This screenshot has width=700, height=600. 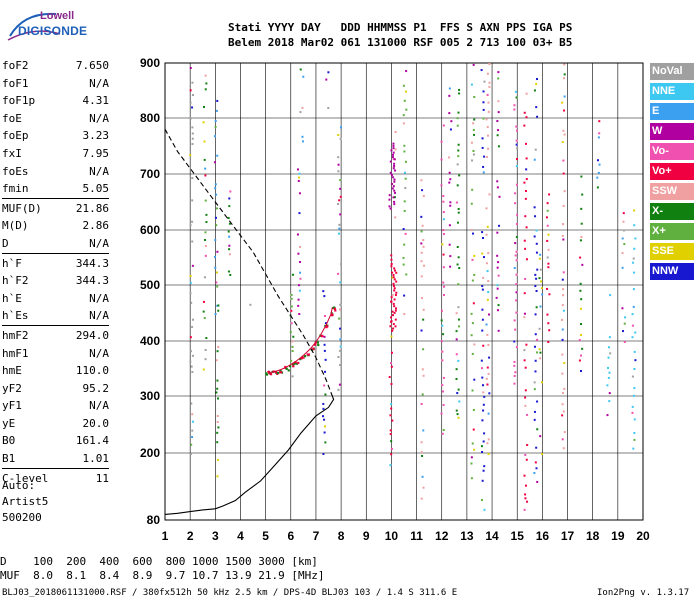 I want to click on x-tick-label: 14, so click(x=492, y=536).